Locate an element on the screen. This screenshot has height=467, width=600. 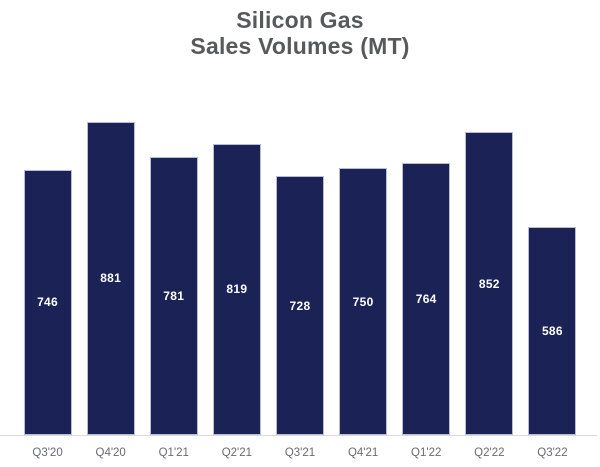
bar-column: 852 is located at coordinates (489, 275).